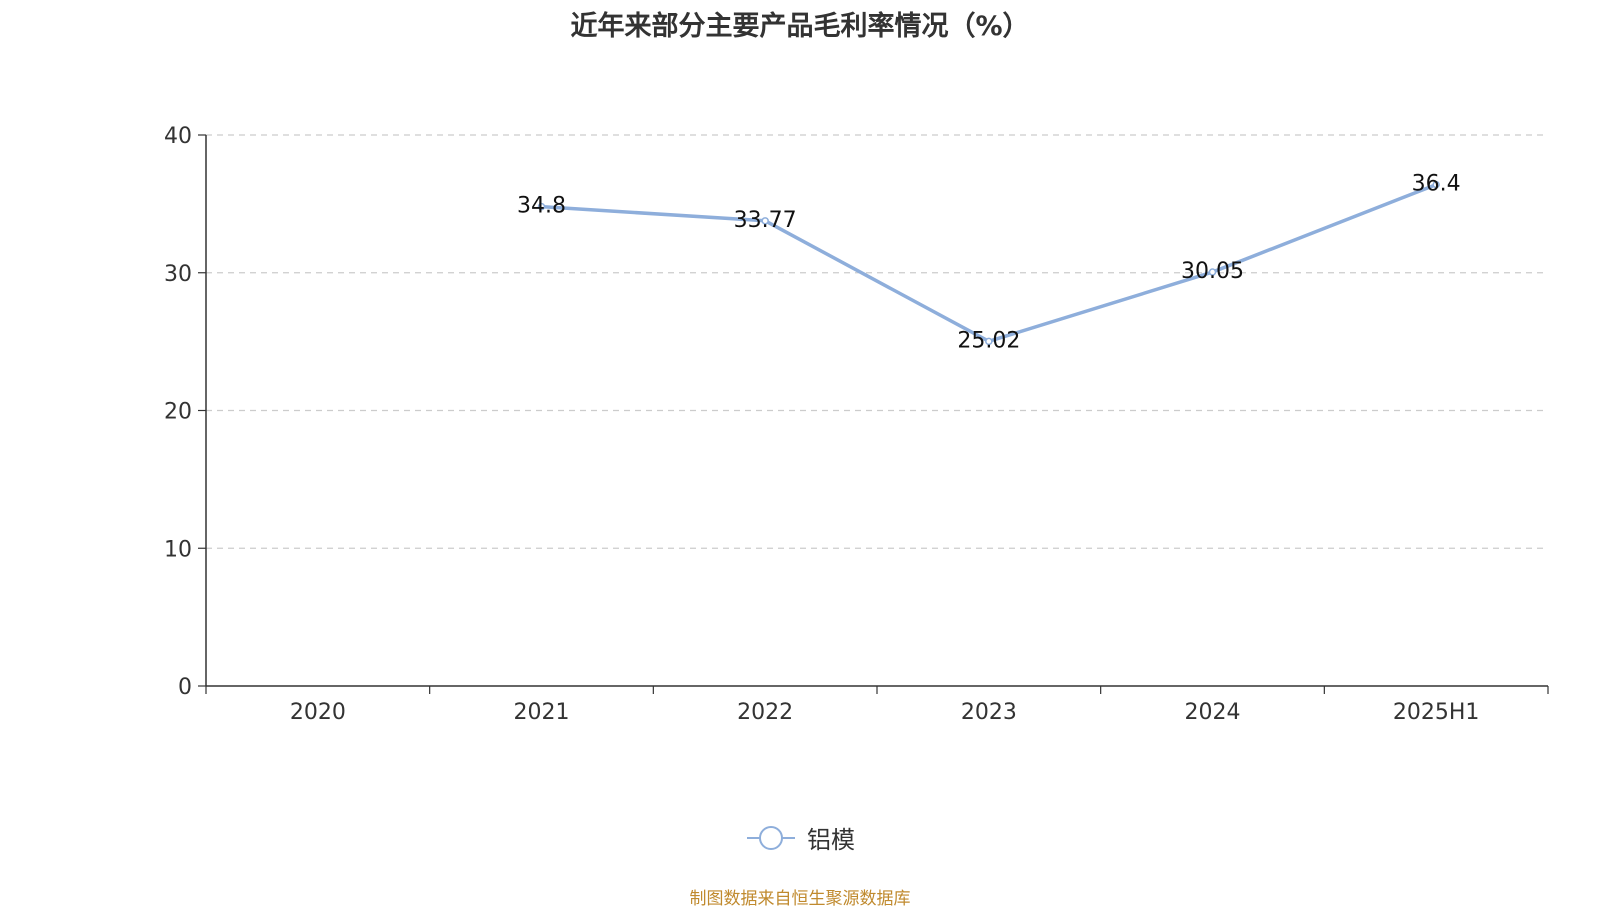 The image size is (1600, 909). What do you see at coordinates (771, 837) in the screenshot?
I see `legend-symbol-icon` at bounding box center [771, 837].